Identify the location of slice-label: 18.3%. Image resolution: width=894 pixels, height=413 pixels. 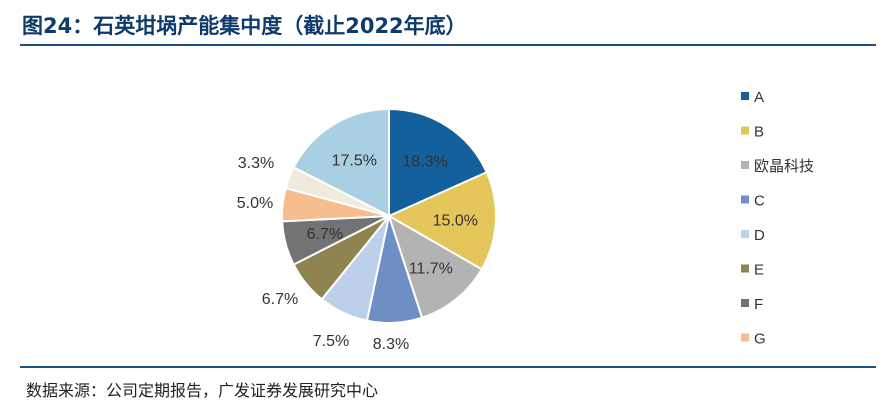
(424, 161).